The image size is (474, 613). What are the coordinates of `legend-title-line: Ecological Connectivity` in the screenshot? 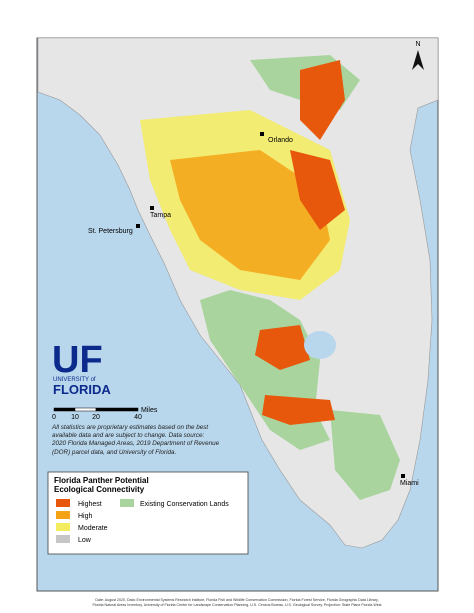 It's located at (99, 489).